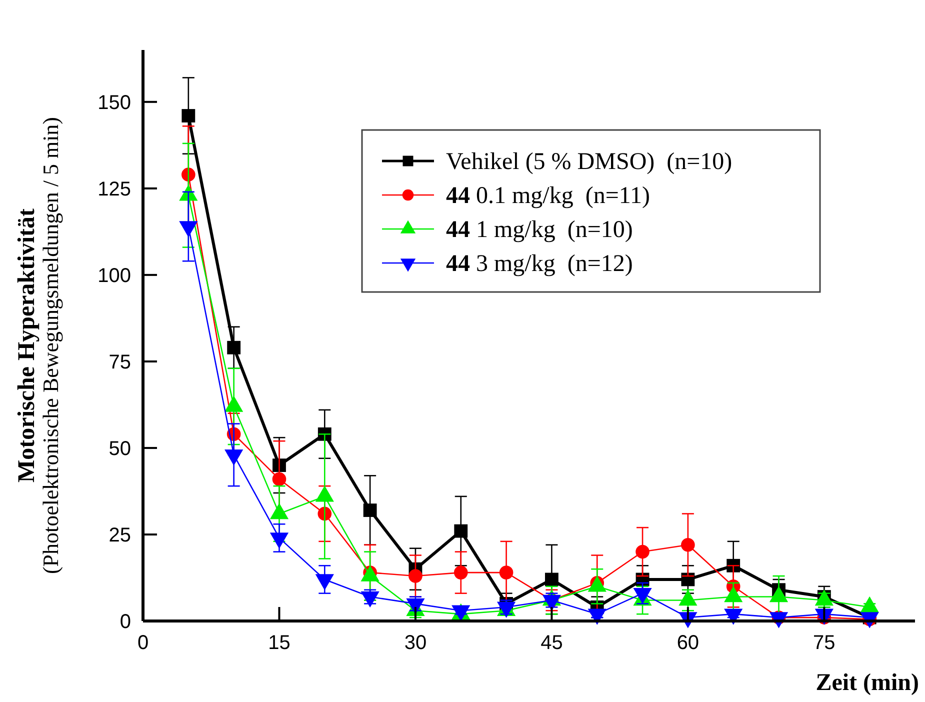  I want to click on x-axis-title: Zeit (min), so click(867, 683).